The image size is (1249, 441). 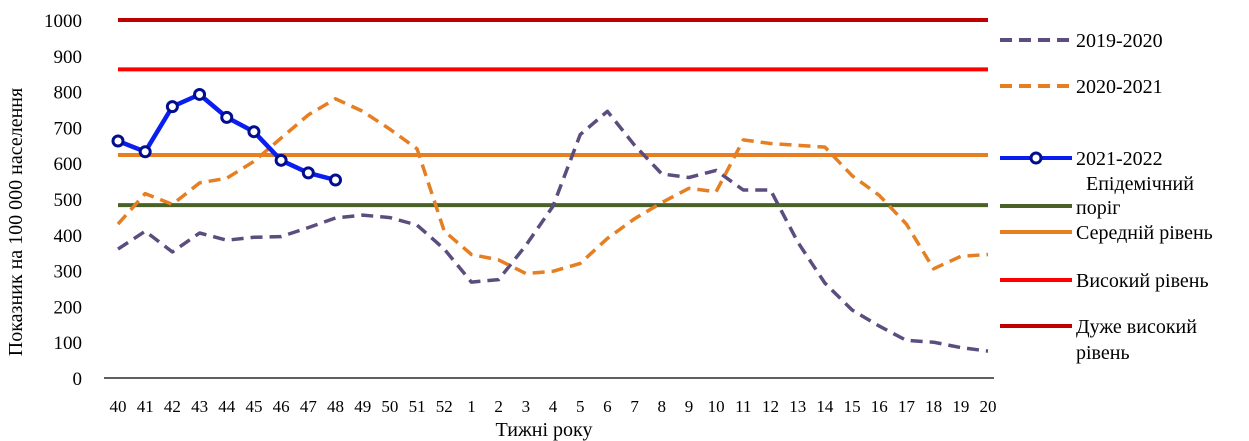 I want to click on x-tick-label: 50, so click(x=389, y=406).